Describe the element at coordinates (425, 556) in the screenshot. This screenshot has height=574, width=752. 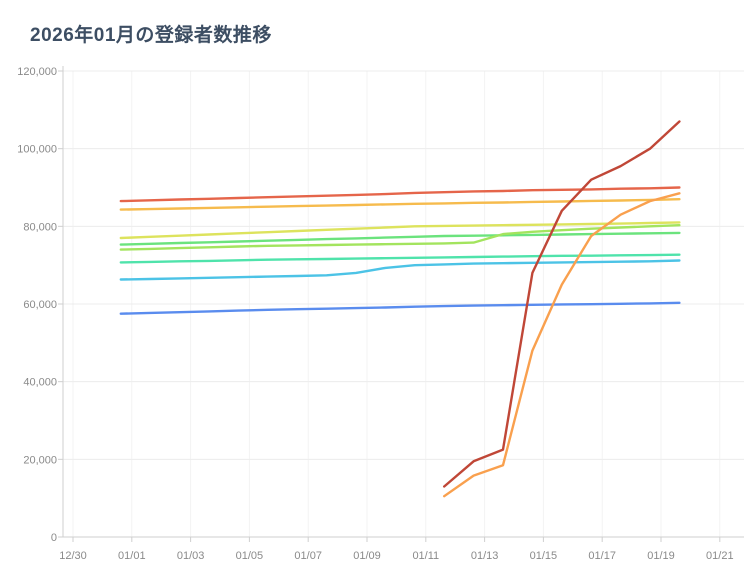
I see `x-tick-label: 01/11` at that location.